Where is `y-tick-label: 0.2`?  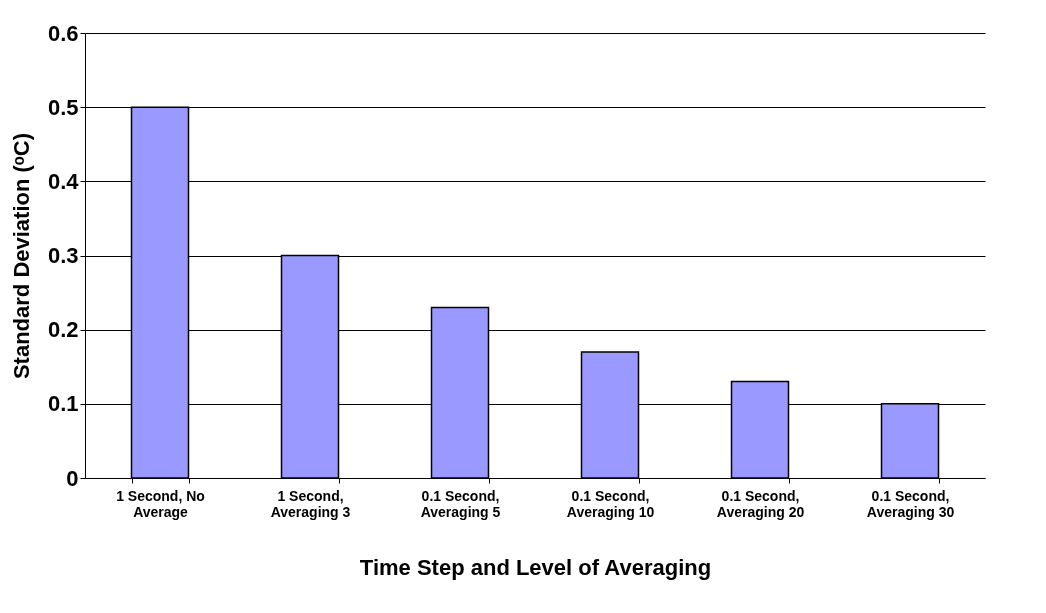
y-tick-label: 0.2 is located at coordinates (63, 330).